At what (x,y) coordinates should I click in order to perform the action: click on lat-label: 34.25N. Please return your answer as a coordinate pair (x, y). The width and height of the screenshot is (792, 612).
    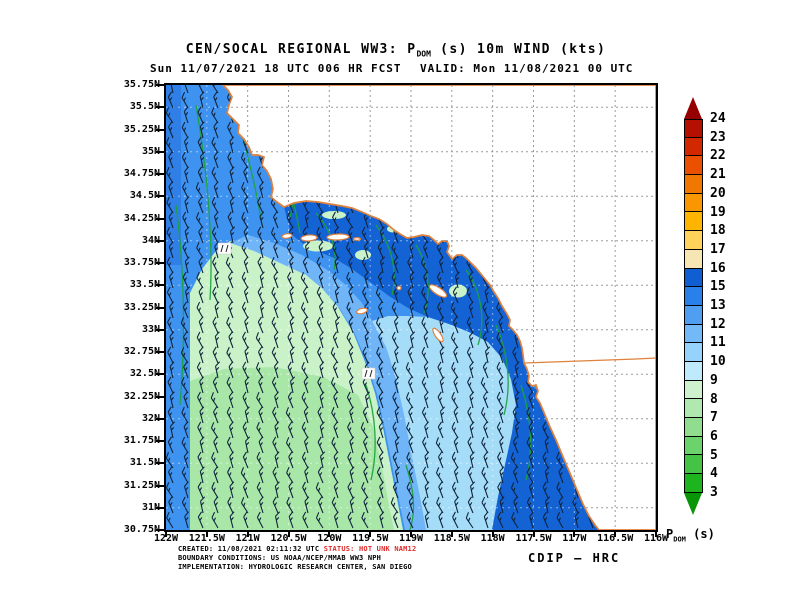
    Looking at the image, I should click on (141, 218).